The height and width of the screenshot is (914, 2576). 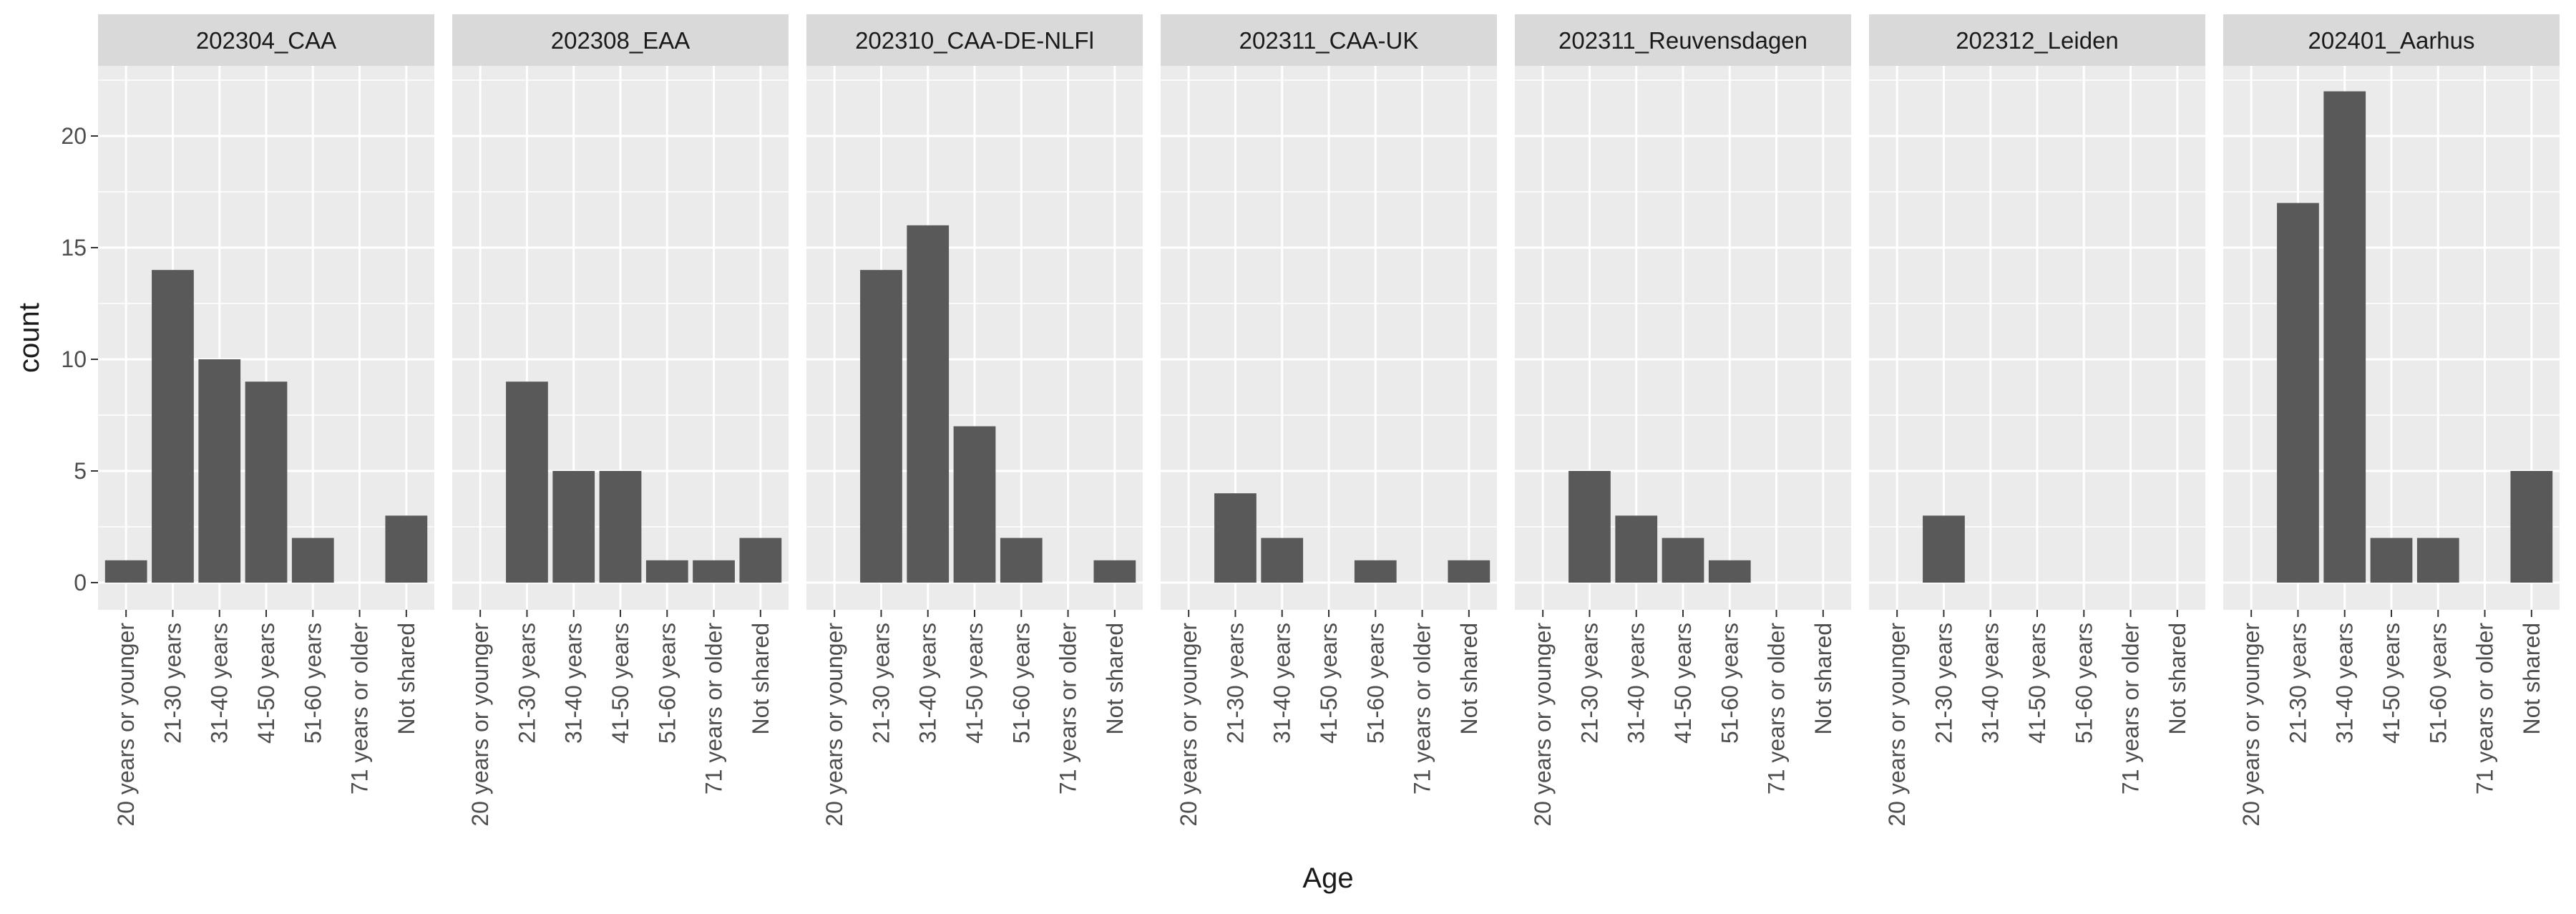 What do you see at coordinates (74, 248) in the screenshot?
I see `y-tick-label: 15` at bounding box center [74, 248].